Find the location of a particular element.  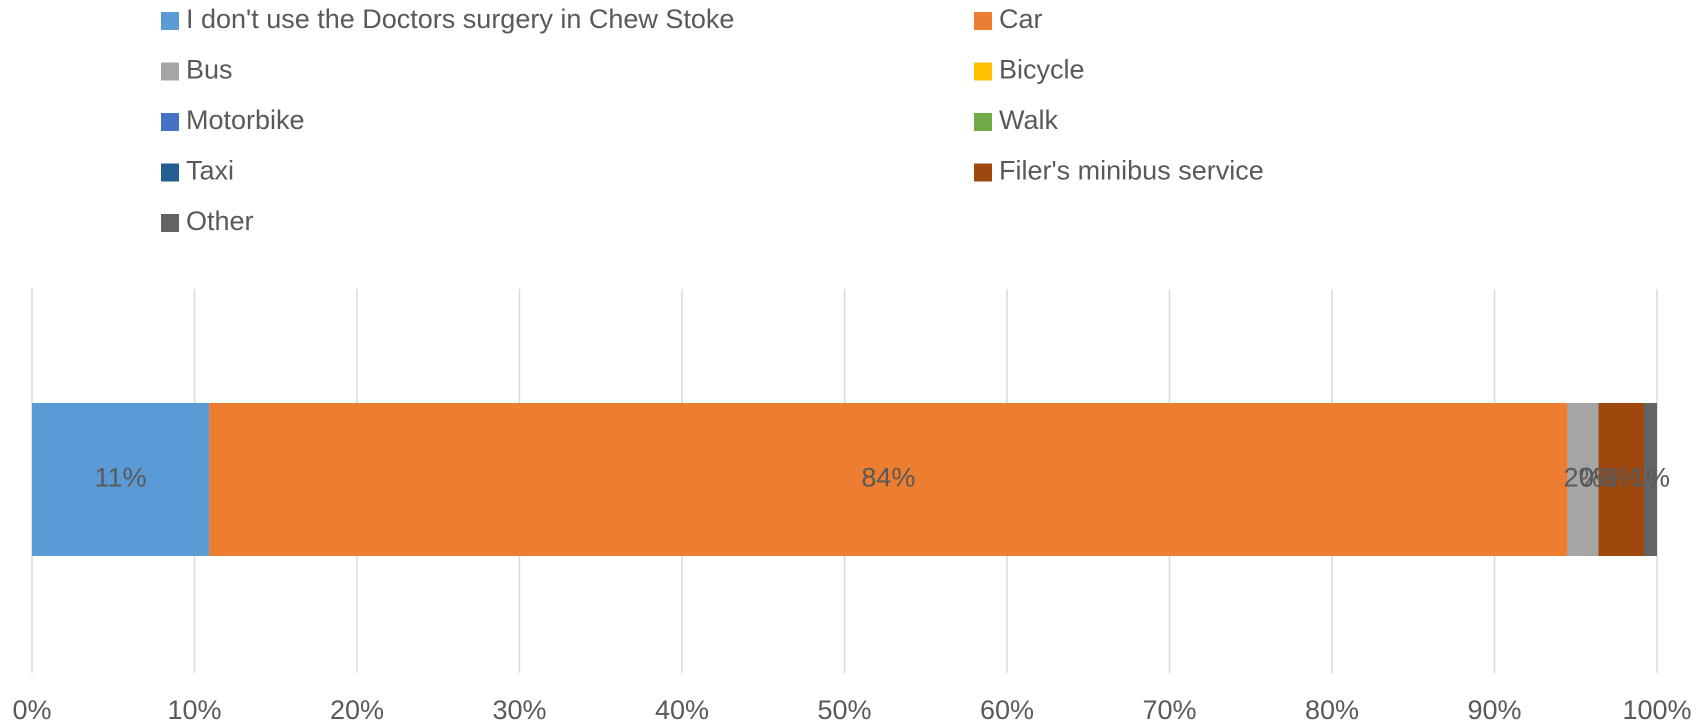

x-tick-label: 70% is located at coordinates (1169, 709).